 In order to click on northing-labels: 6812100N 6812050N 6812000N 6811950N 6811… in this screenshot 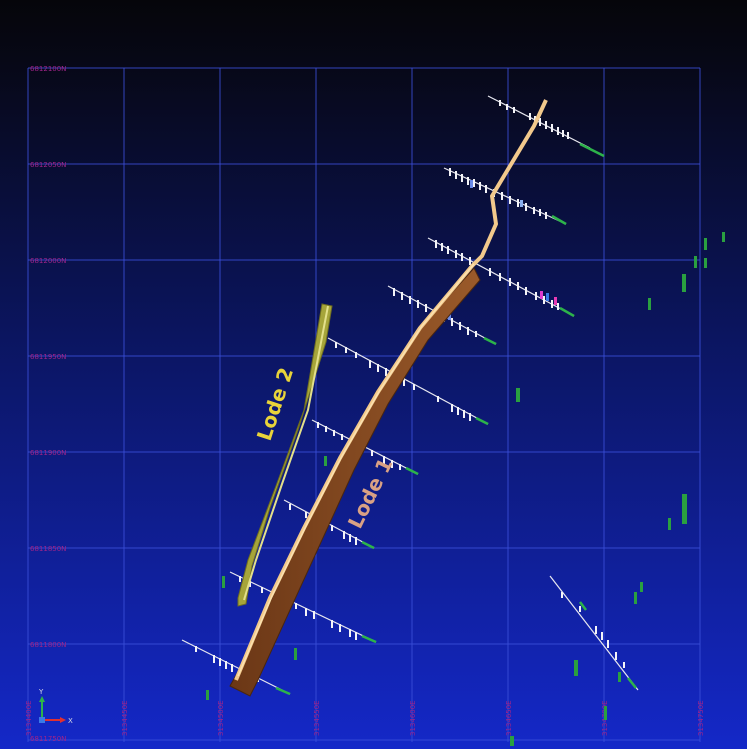, I will do `click(48, 404)`.